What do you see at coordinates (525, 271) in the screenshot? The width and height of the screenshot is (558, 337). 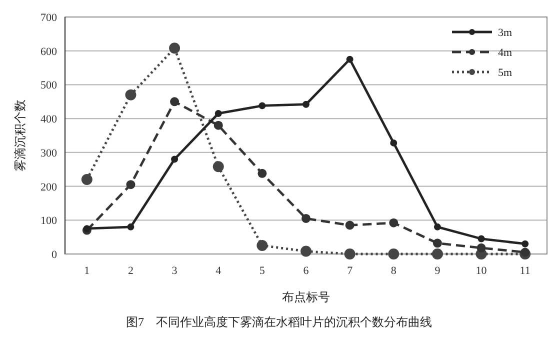 I see `x-tick-label: 11` at bounding box center [525, 271].